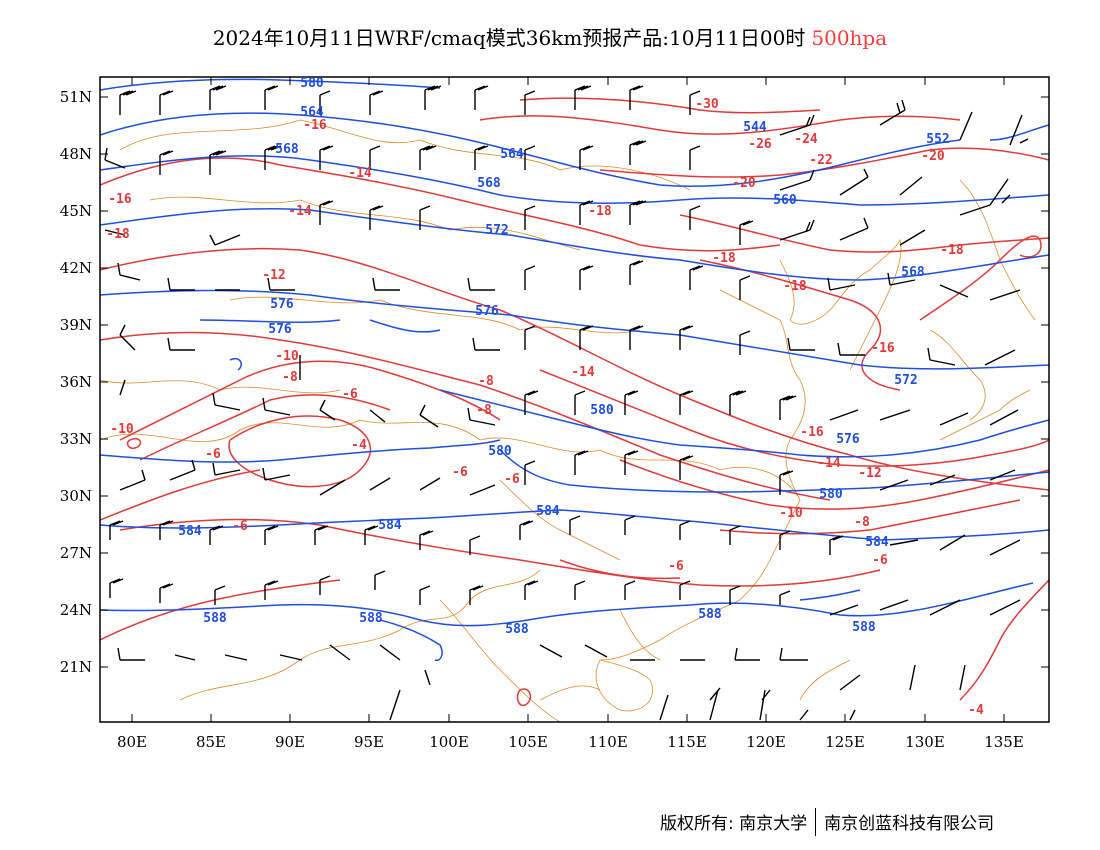 The height and width of the screenshot is (850, 1100). I want to click on copyright-footer: 版权所有: 南京大学 南京创蓝科技有限公司, so click(827, 822).